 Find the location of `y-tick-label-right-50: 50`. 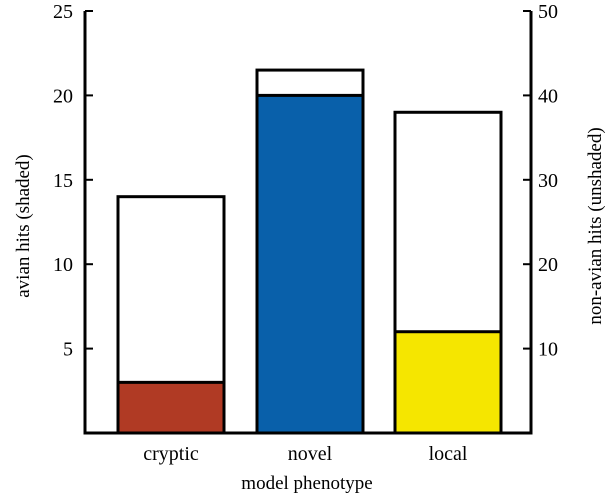

y-tick-label-right-50: 50 is located at coordinates (548, 12).